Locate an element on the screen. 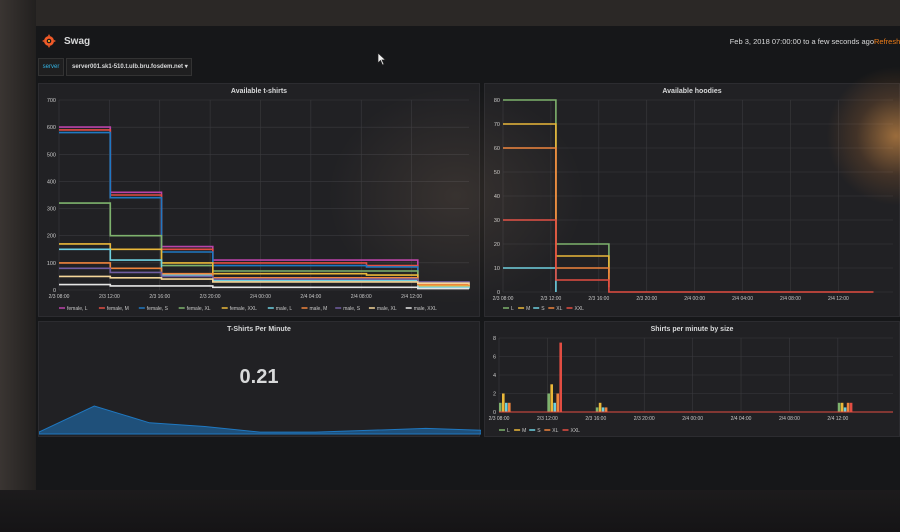 This screenshot has height=532, width=900. legend-item: male, L is located at coordinates (284, 309).